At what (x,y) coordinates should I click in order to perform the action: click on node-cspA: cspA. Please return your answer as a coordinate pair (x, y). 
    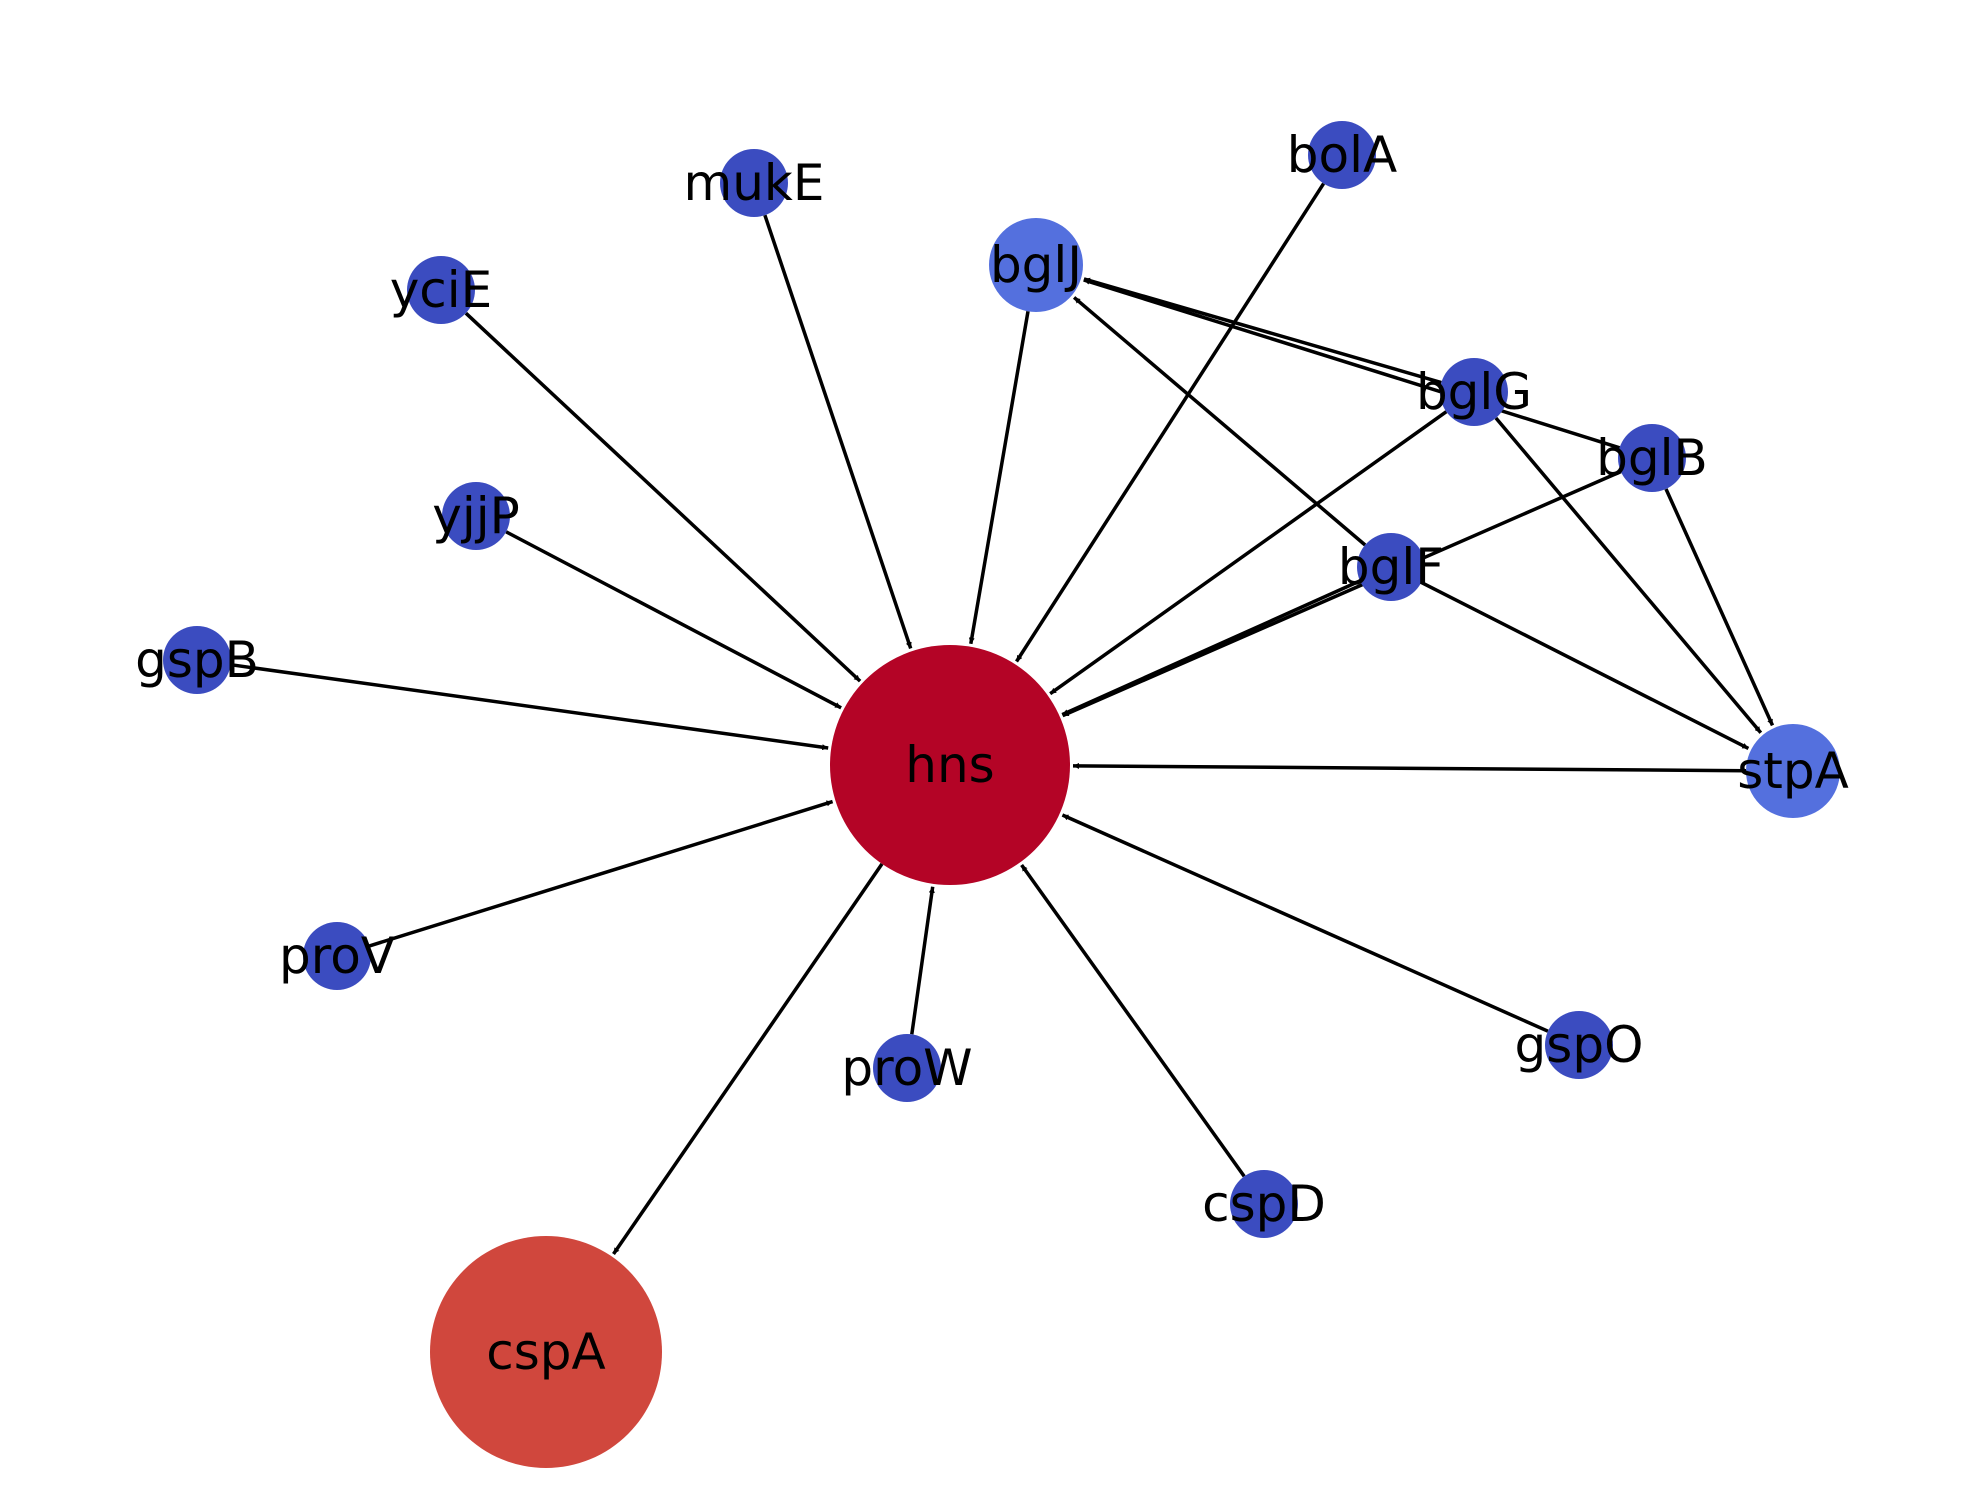
    Looking at the image, I should click on (546, 1352).